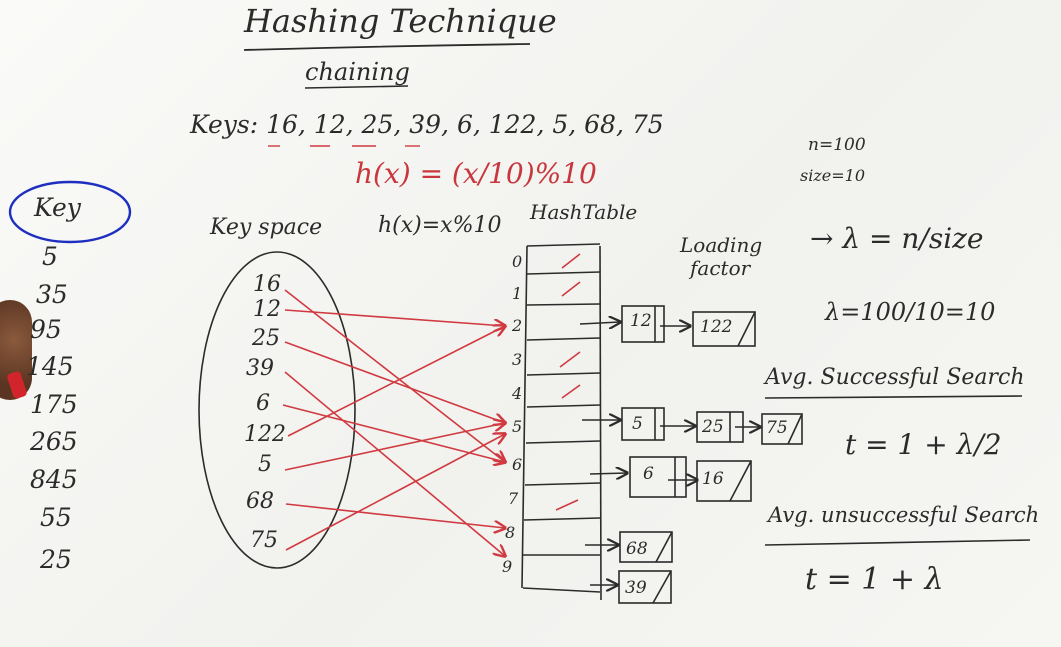 The height and width of the screenshot is (647, 1061). I want to click on hash-table, so click(561, 422).